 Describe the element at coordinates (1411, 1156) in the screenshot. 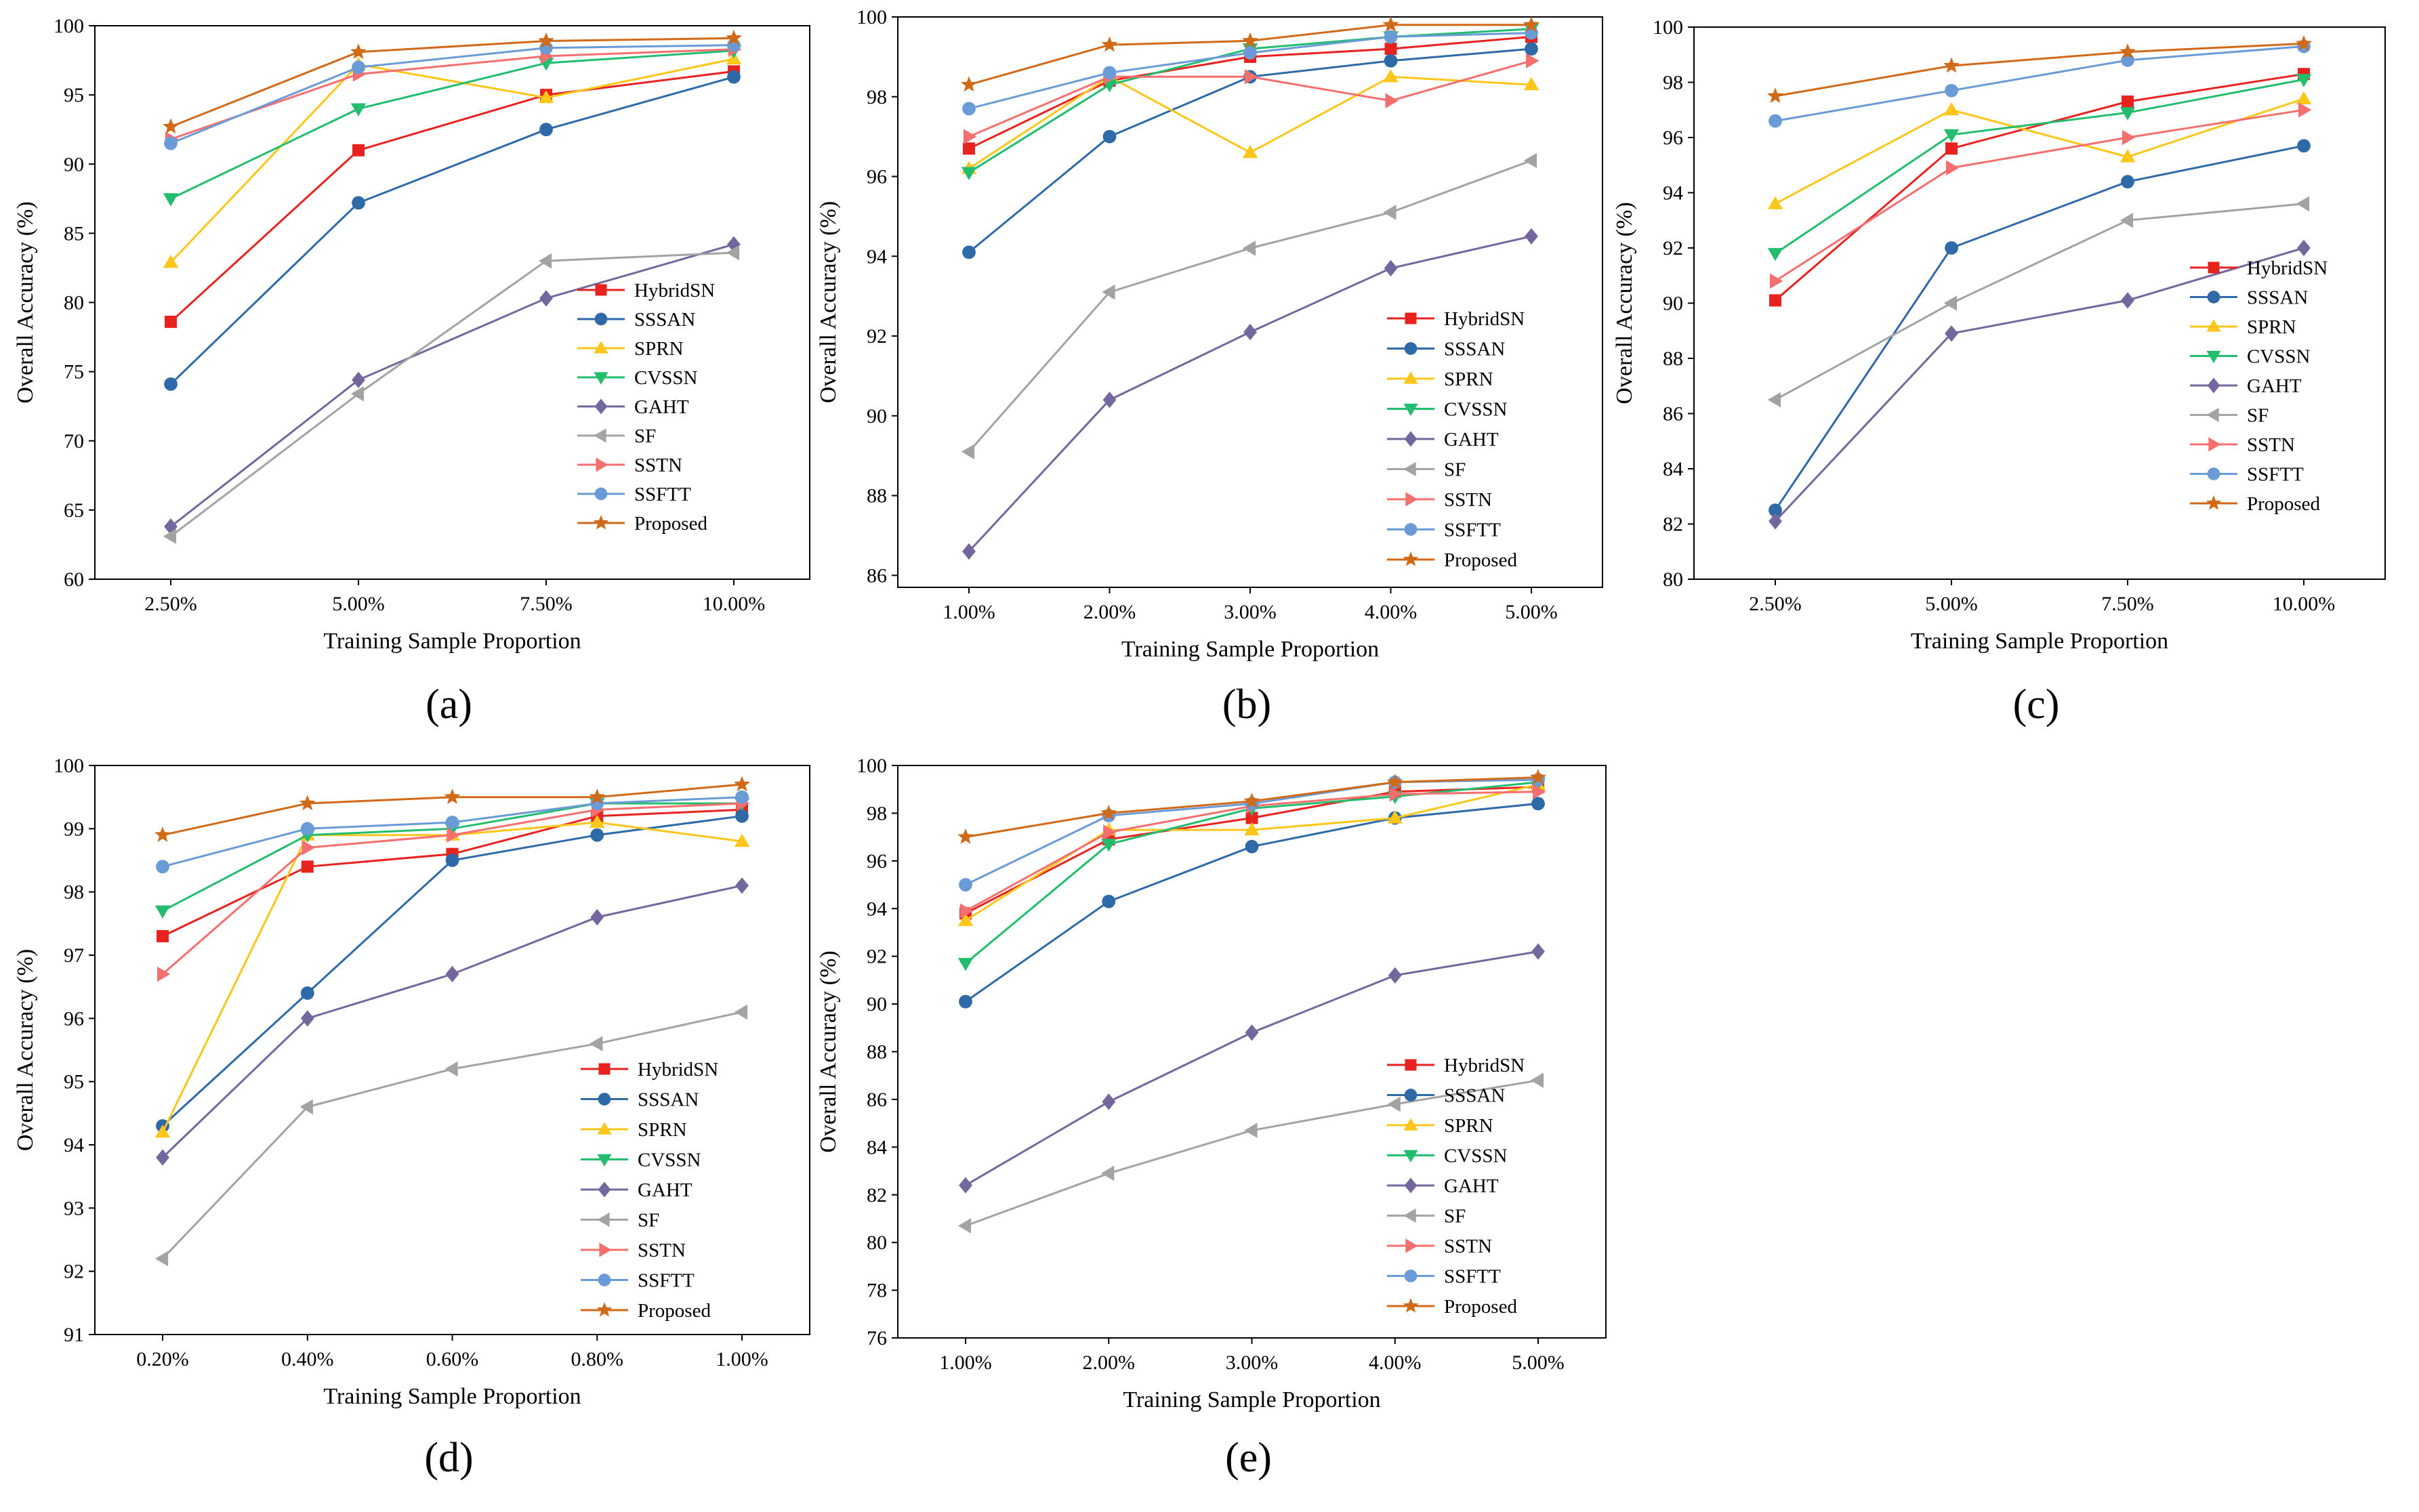

I see `chart-e-legend-cvssn-marker` at that location.